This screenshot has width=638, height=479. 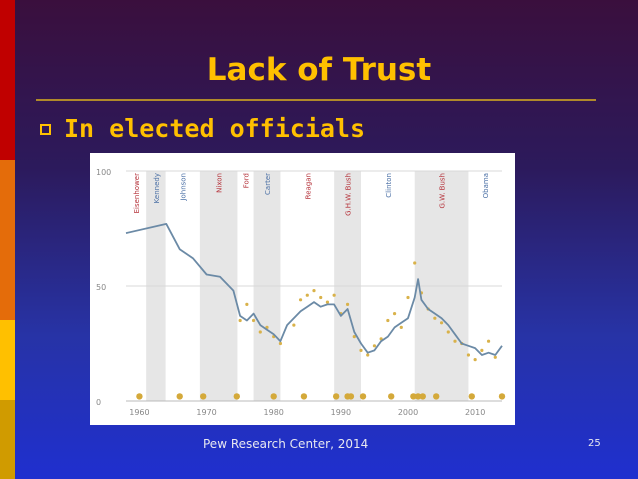 I want to click on presidency-label: Johnson, so click(x=184, y=187).